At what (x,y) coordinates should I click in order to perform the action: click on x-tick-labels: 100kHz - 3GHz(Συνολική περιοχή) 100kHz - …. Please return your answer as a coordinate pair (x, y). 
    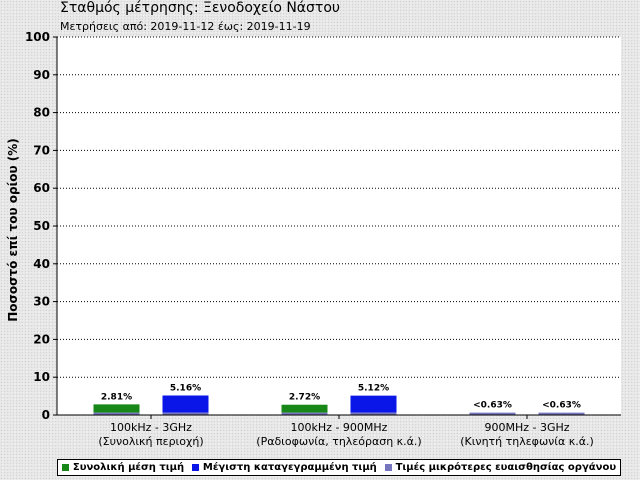
    Looking at the image, I should click on (346, 431).